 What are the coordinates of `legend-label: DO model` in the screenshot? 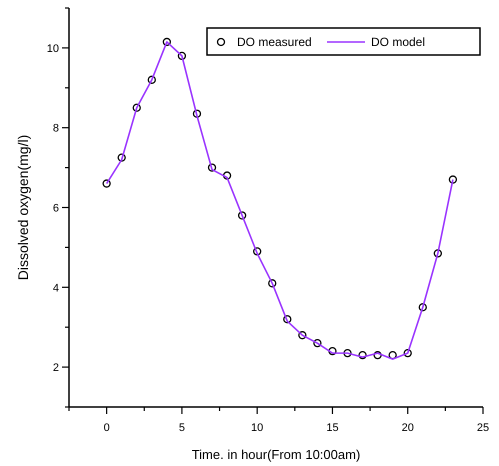 It's located at (398, 42).